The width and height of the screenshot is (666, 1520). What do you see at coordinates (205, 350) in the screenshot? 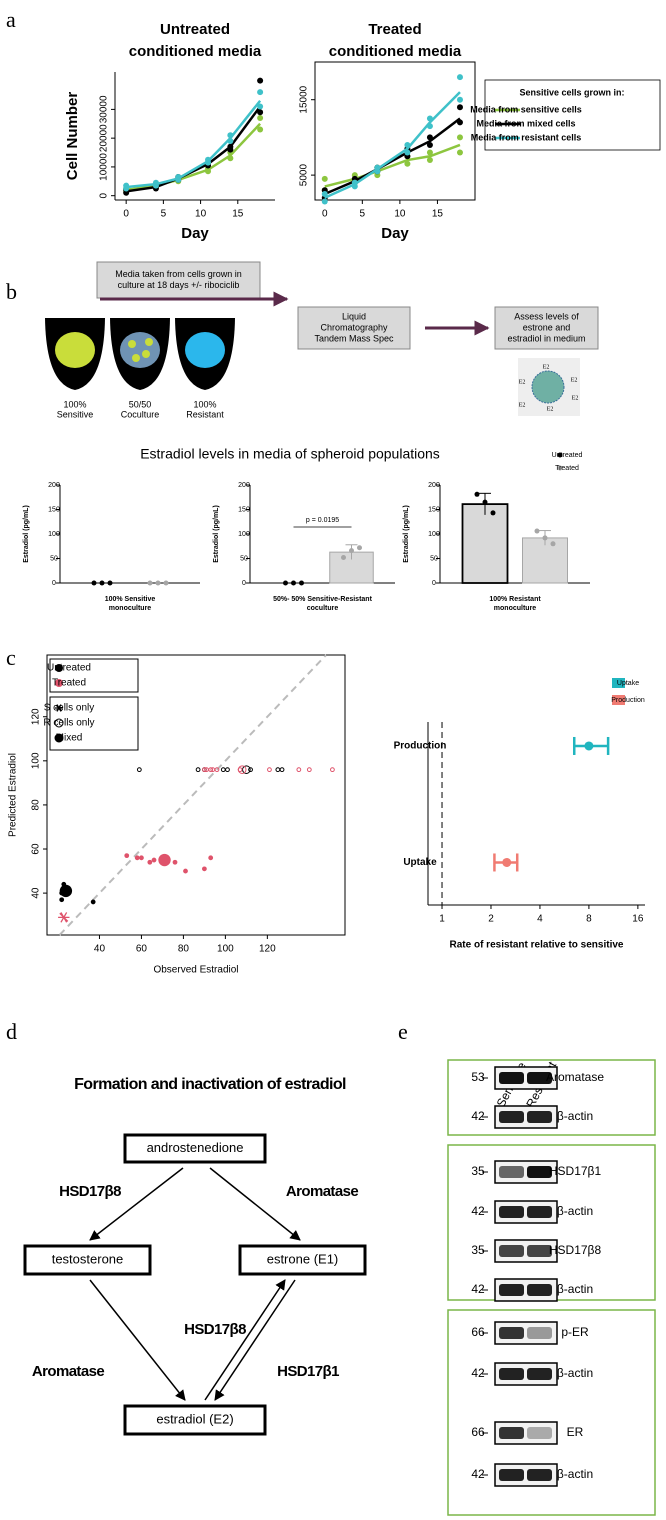
I see `spheroid-image` at bounding box center [205, 350].